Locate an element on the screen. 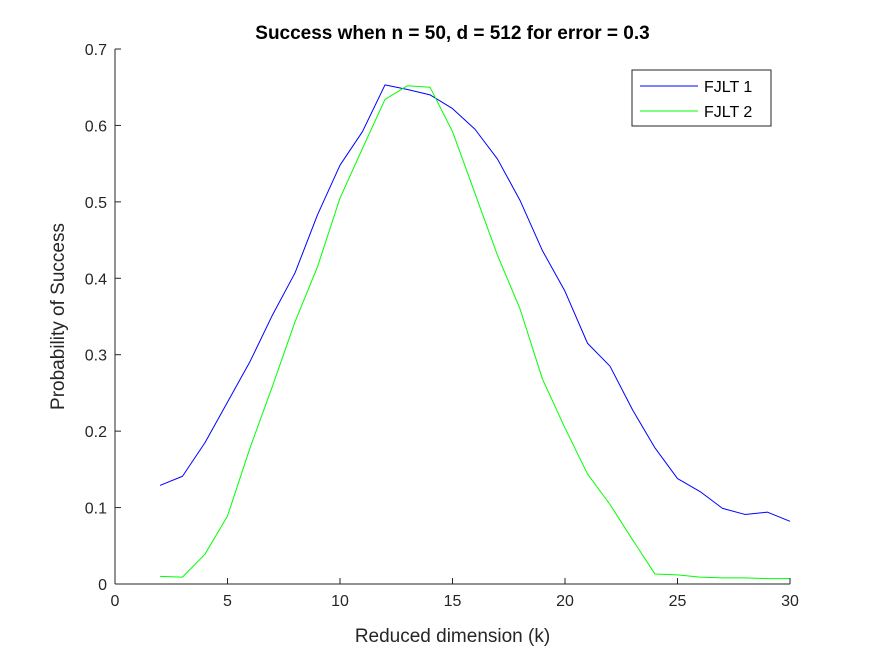 Image resolution: width=875 pixels, height=656 pixels. x-tick-label: 25 is located at coordinates (678, 601).